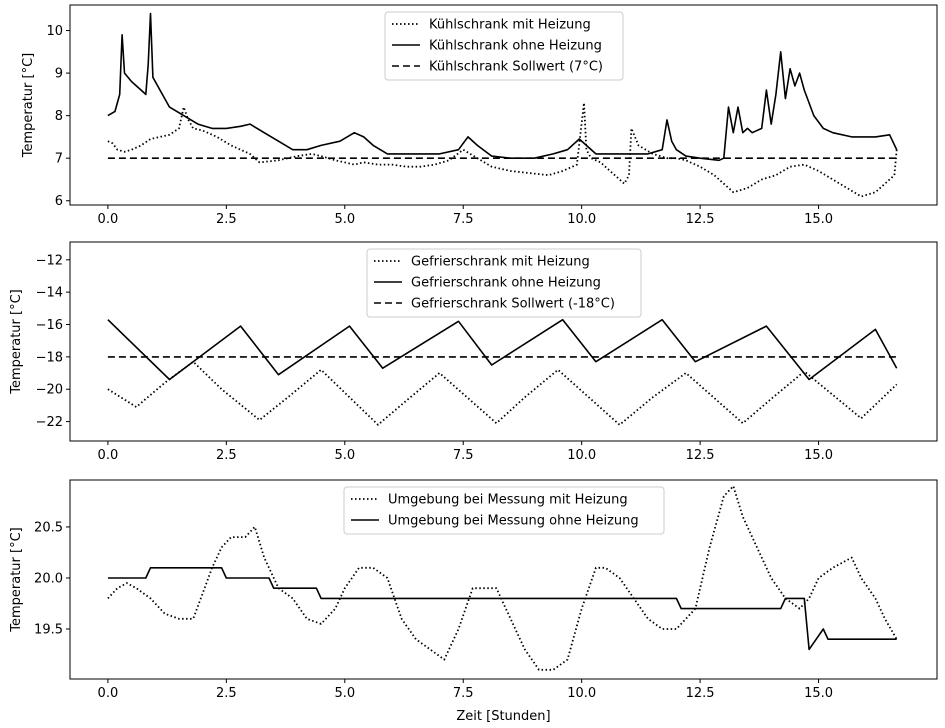 This screenshot has width=945, height=728. What do you see at coordinates (49, 390) in the screenshot?
I see `y-tick-label: −20` at bounding box center [49, 390].